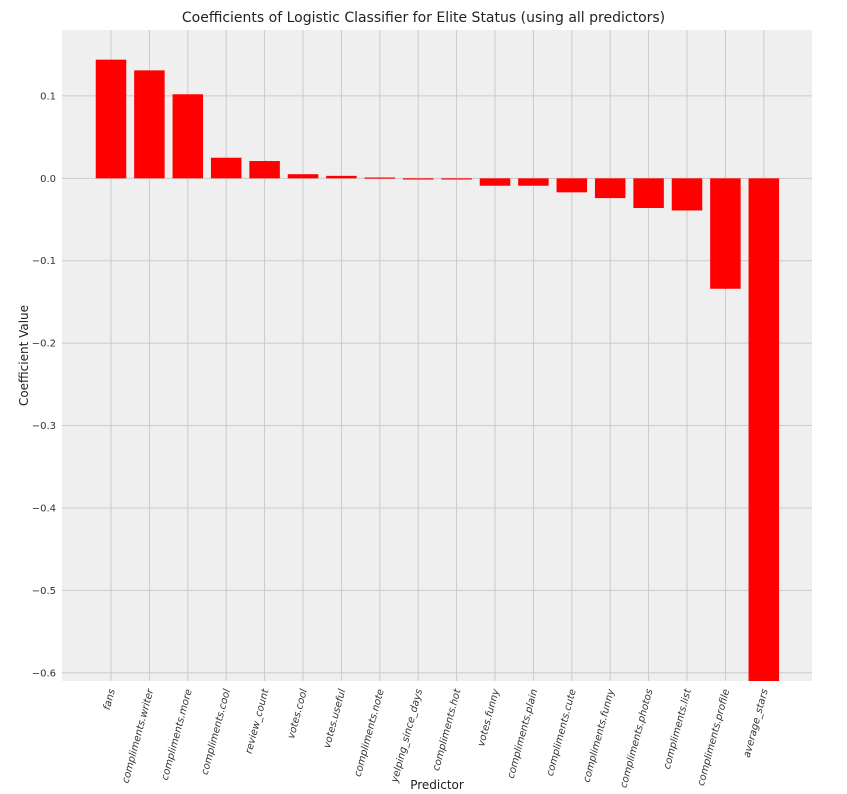  What do you see at coordinates (226, 168) in the screenshot?
I see `bar-compliments-cool` at bounding box center [226, 168].